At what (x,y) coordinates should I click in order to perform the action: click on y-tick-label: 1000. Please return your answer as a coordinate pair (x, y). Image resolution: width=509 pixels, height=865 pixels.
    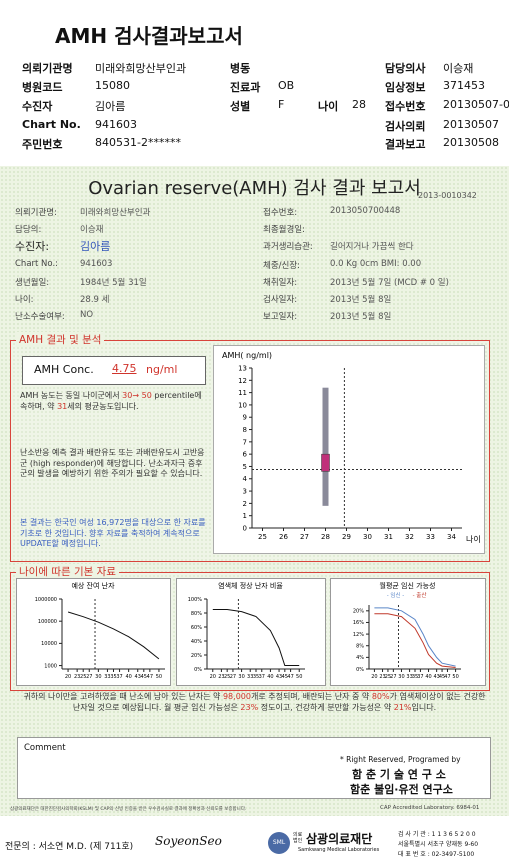
    Looking at the image, I should click on (50, 666).